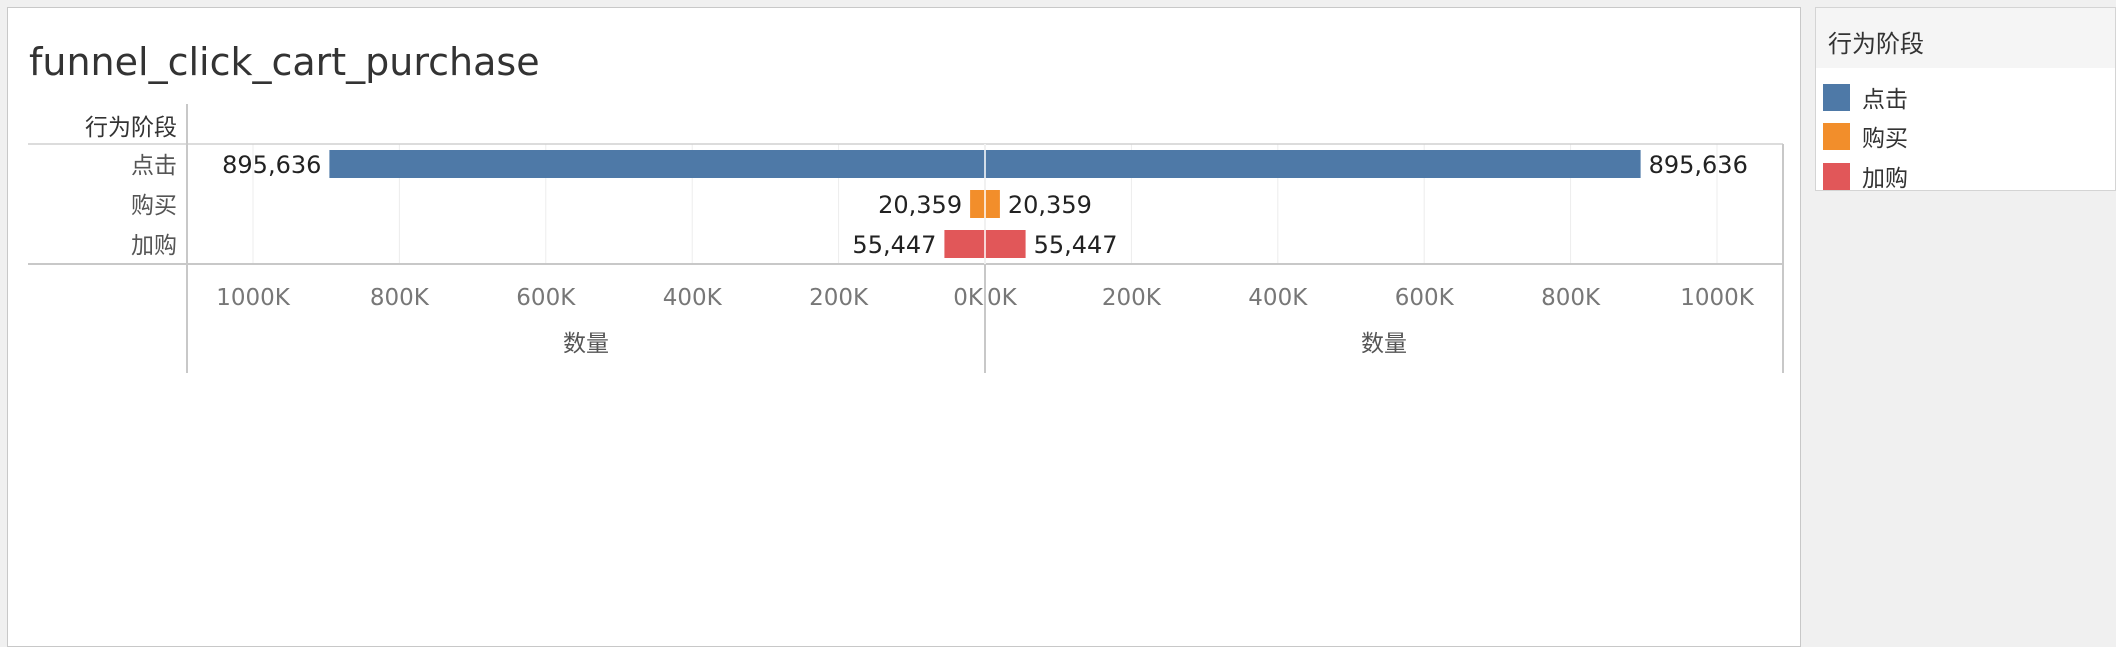  Describe the element at coordinates (253, 298) in the screenshot. I see `left-axis-tick-label: 1000K` at that location.